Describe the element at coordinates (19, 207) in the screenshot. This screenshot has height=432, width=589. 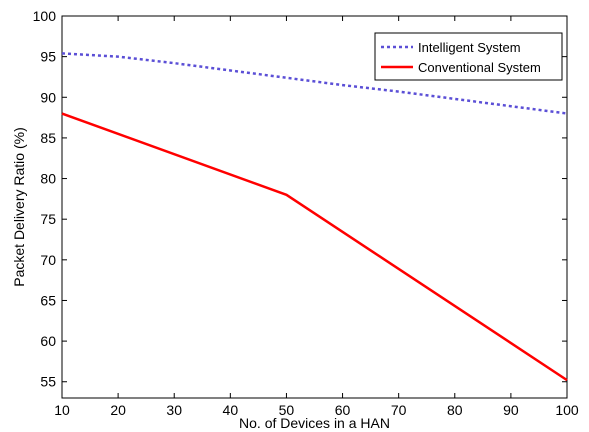
I see `y-axis-title: Packet Delivery Ratio (%)` at that location.